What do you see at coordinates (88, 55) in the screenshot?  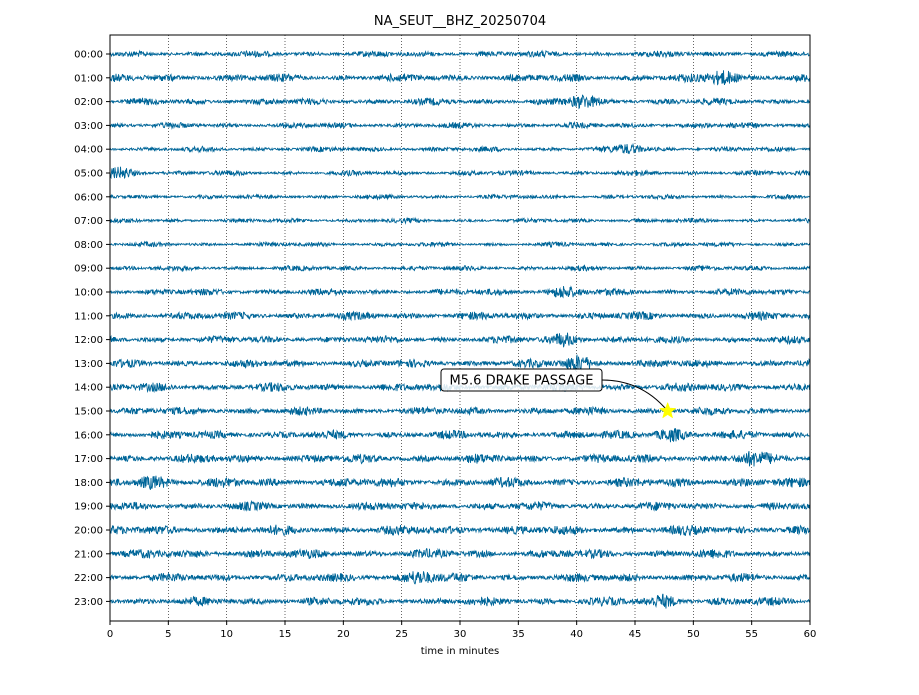 I see `y-tick-label-0: 00:00` at bounding box center [88, 55].